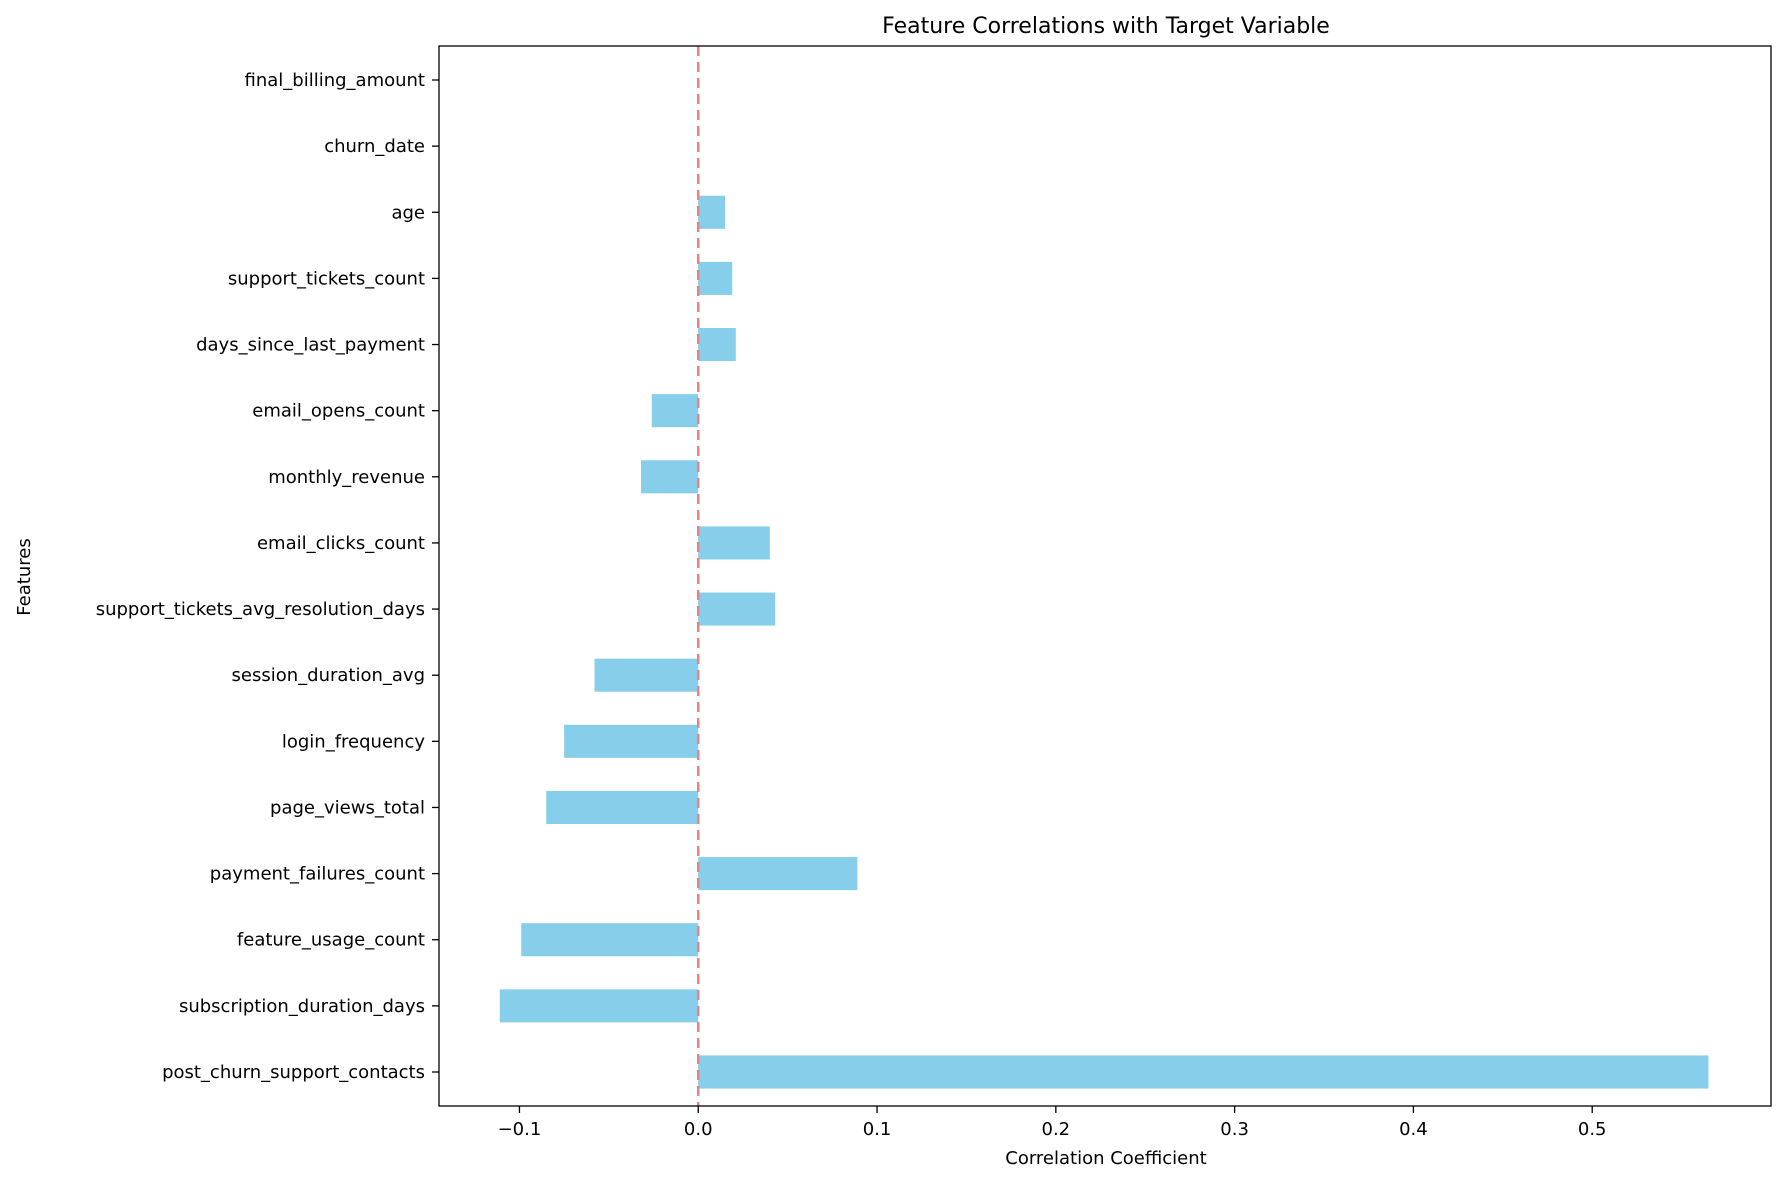 The height and width of the screenshot is (1182, 1785). I want to click on x-tick-label: 0.1, so click(877, 1129).